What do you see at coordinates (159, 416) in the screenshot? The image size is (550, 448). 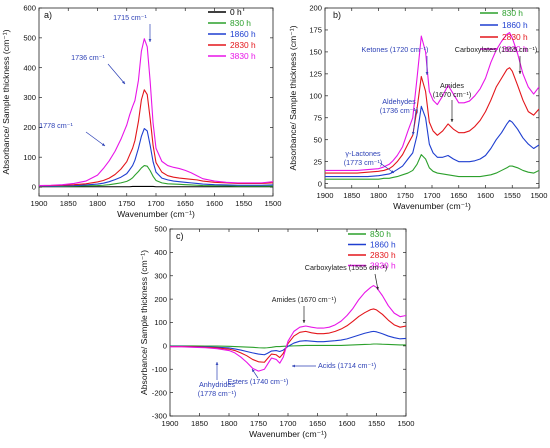 I see `y-tick-label: -300` at bounding box center [159, 416].